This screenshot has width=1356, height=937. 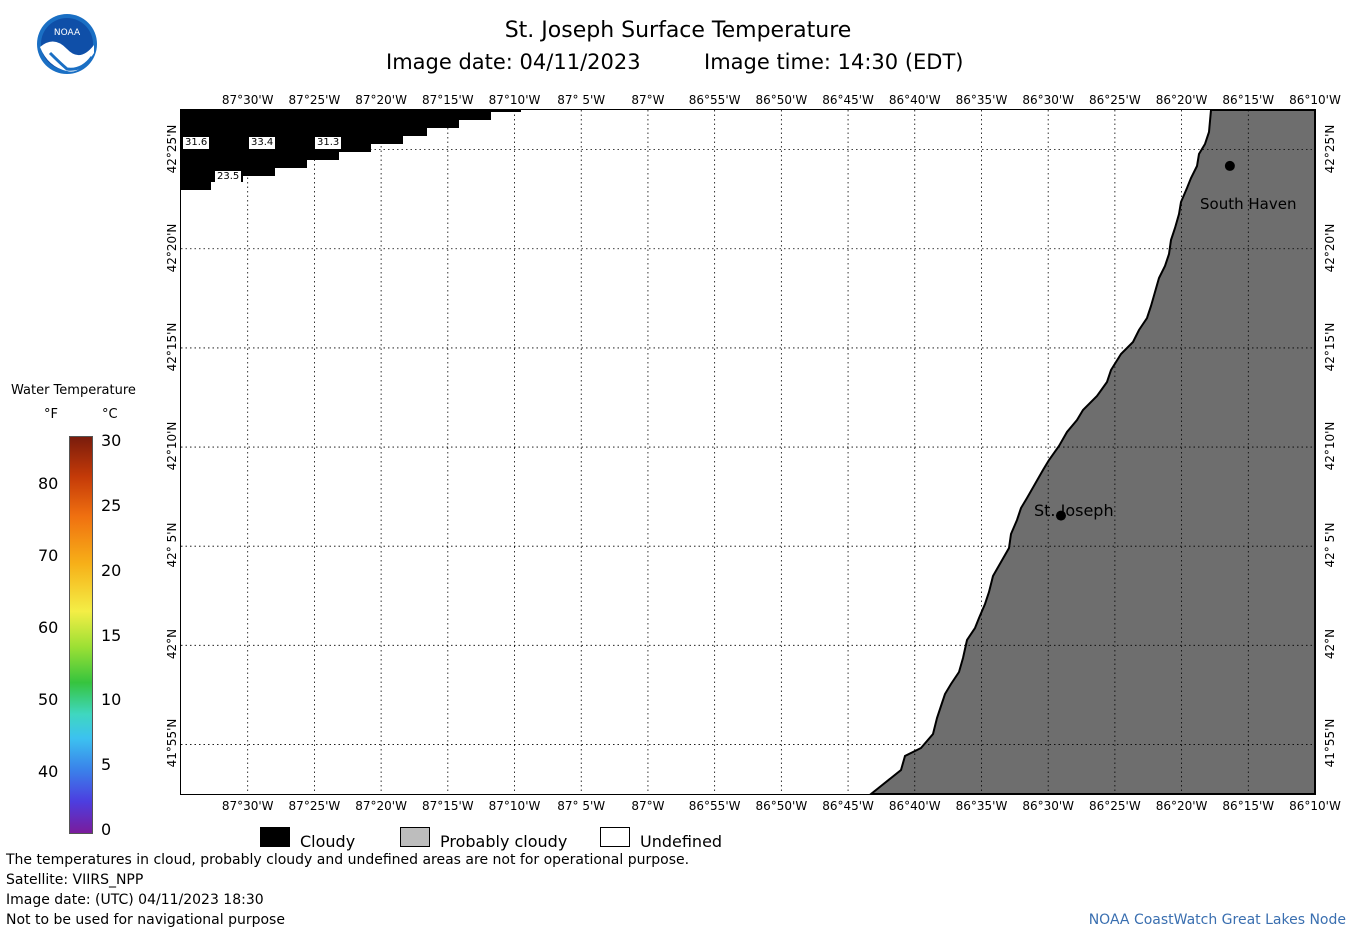 What do you see at coordinates (73, 390) in the screenshot?
I see `color-scale-title: Water Temperature` at bounding box center [73, 390].